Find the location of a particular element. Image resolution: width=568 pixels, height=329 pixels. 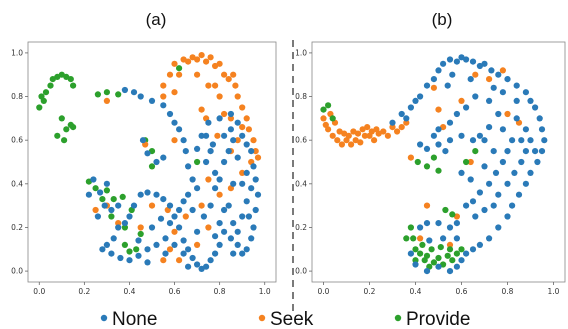

panel-b-ytick-label-3: 0.6 is located at coordinates (301, 140).